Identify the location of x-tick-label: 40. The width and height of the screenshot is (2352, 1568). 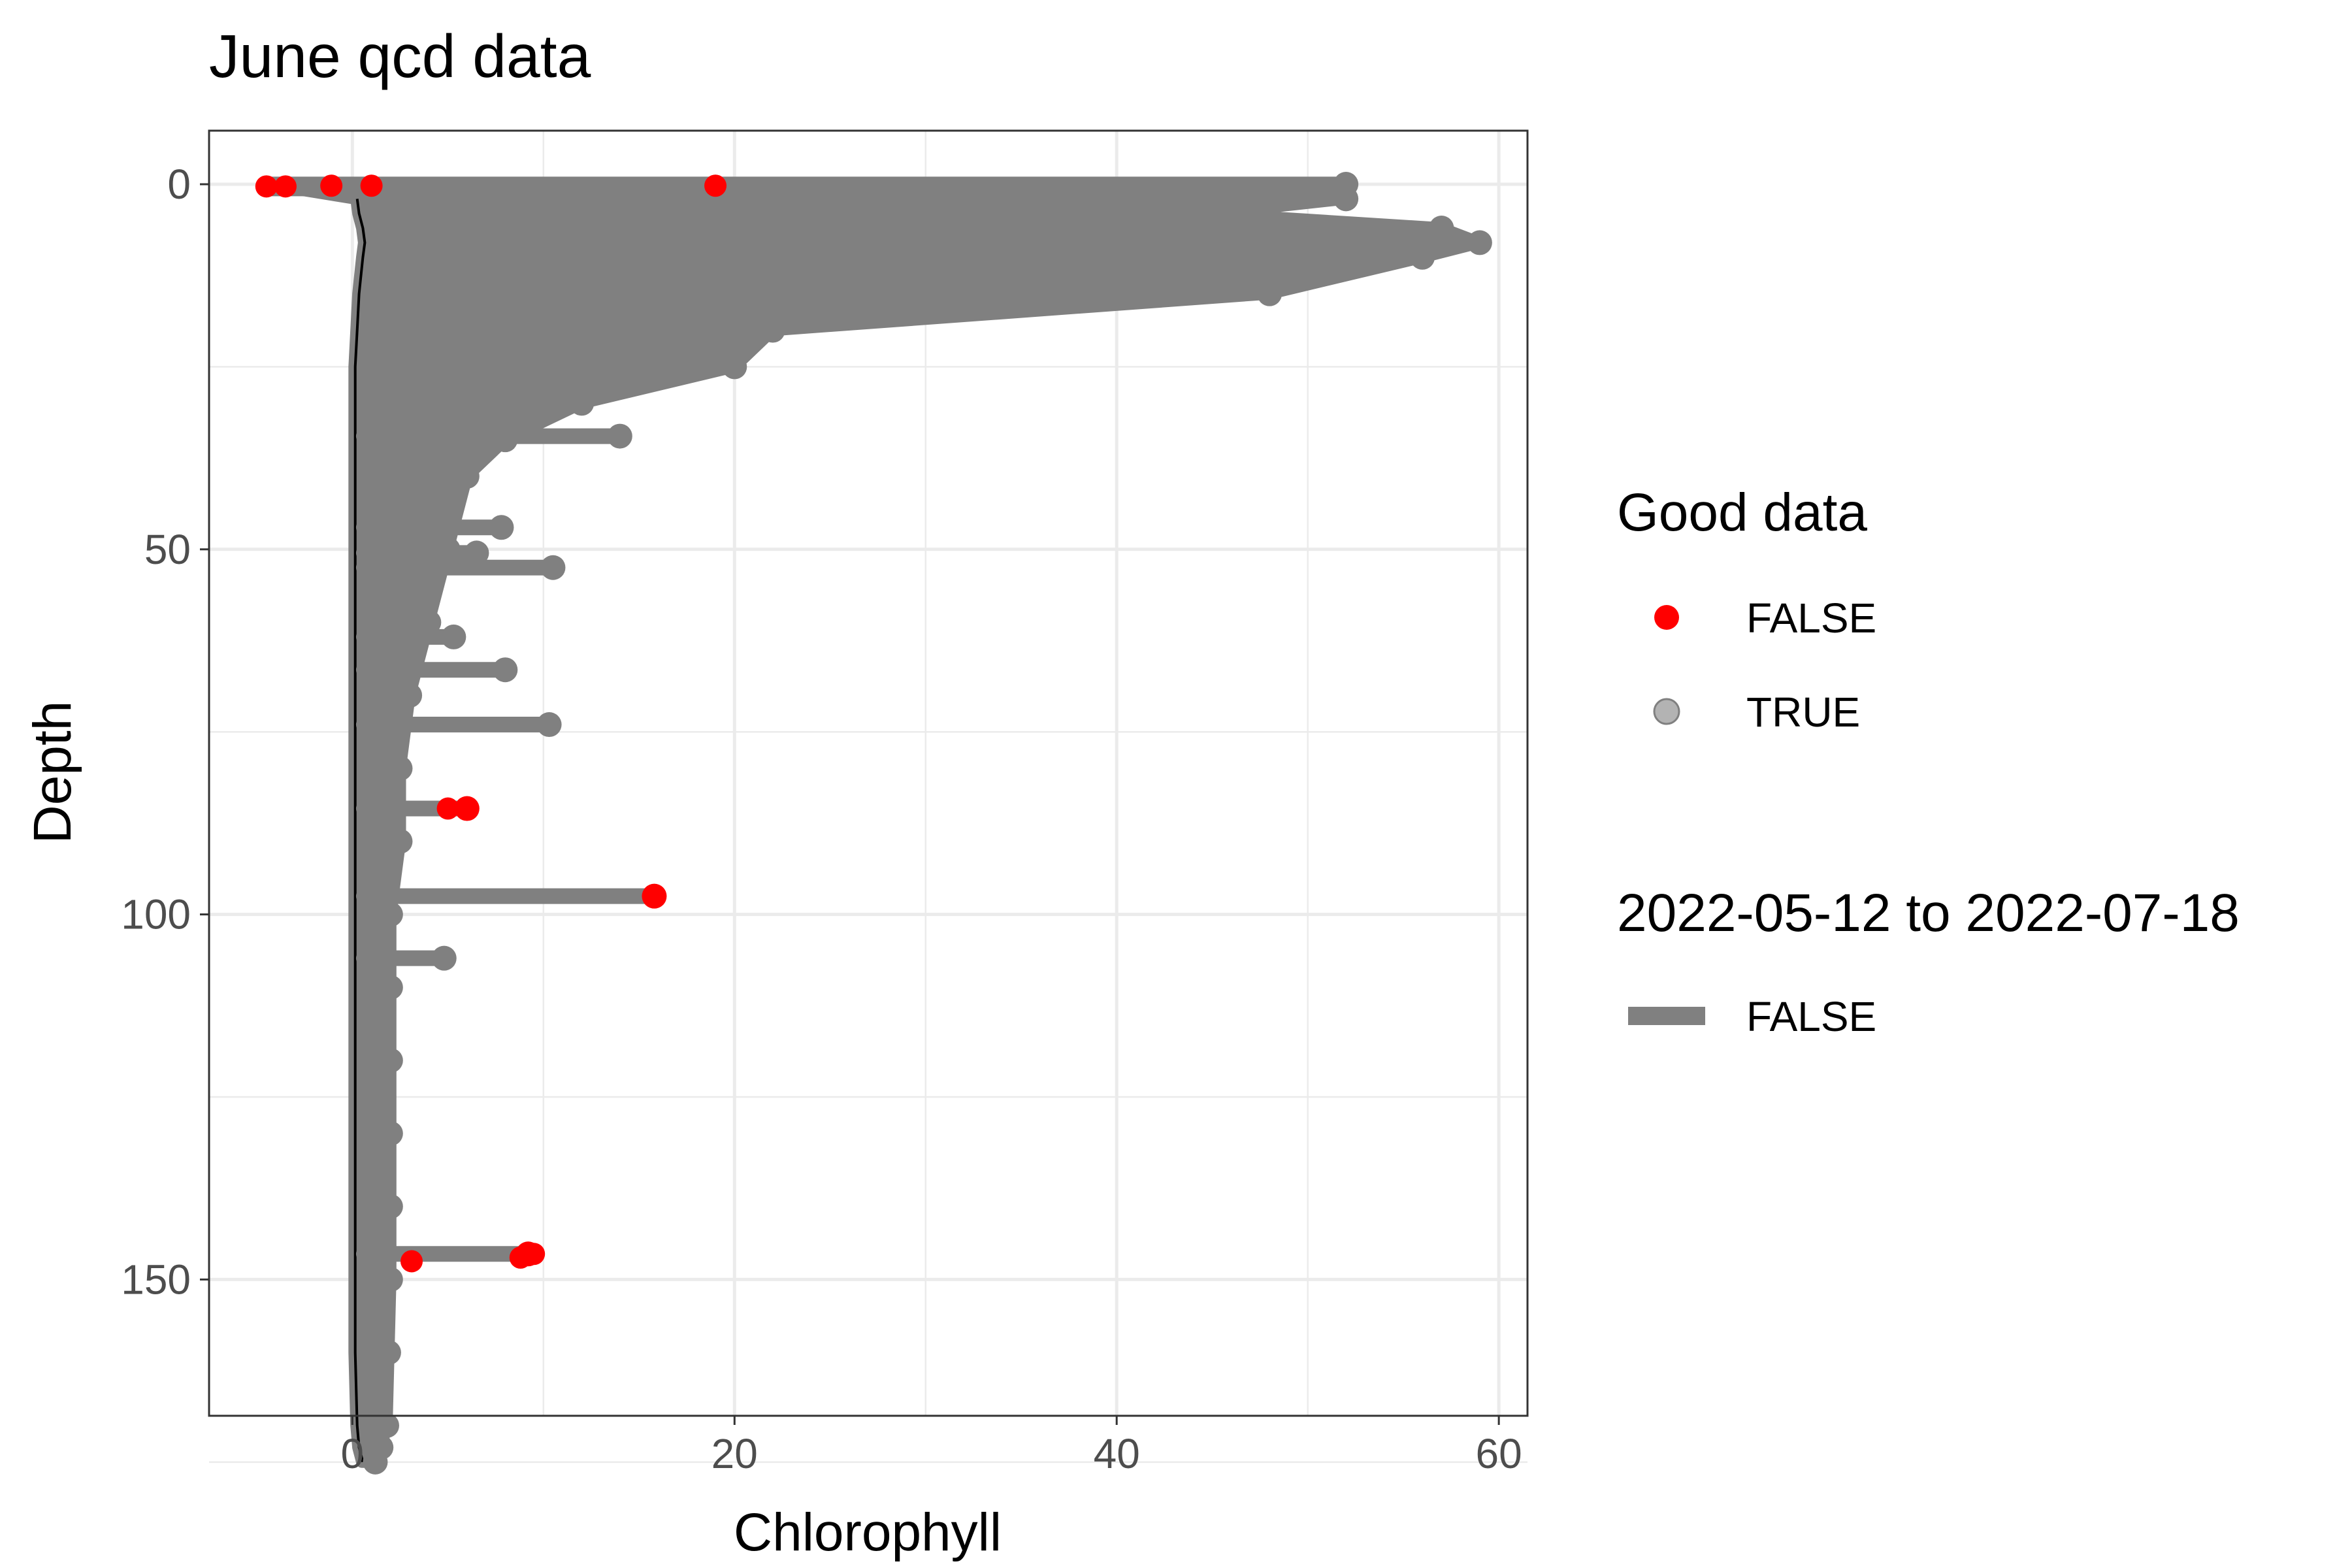
(1117, 1453).